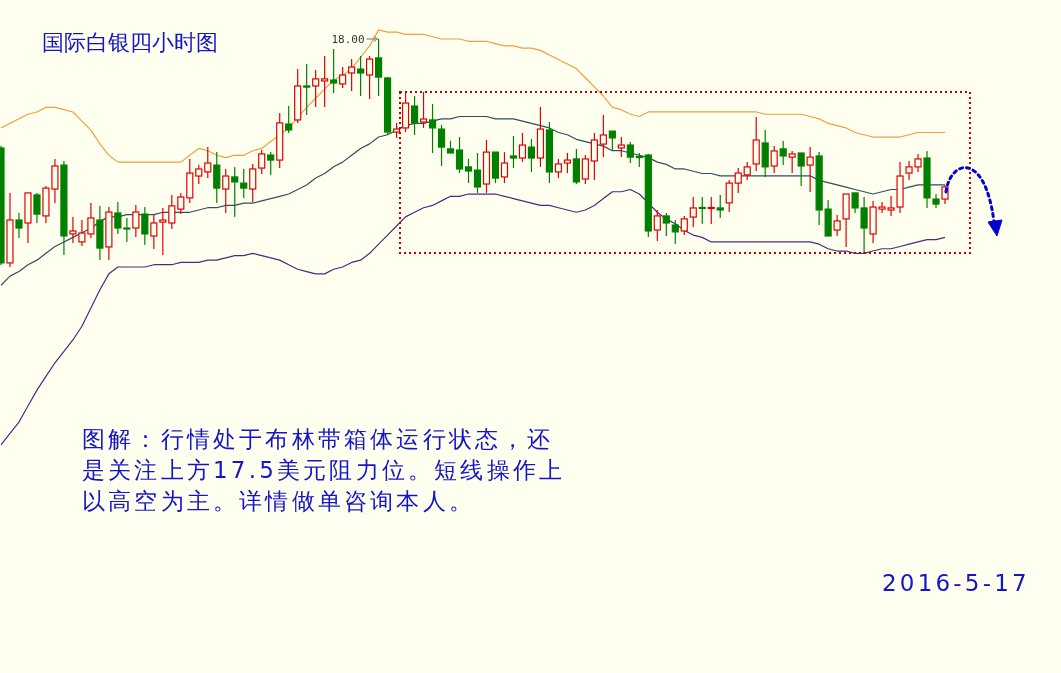  Describe the element at coordinates (130, 42) in the screenshot. I see `chart-title: 国际白银四小时图` at that location.